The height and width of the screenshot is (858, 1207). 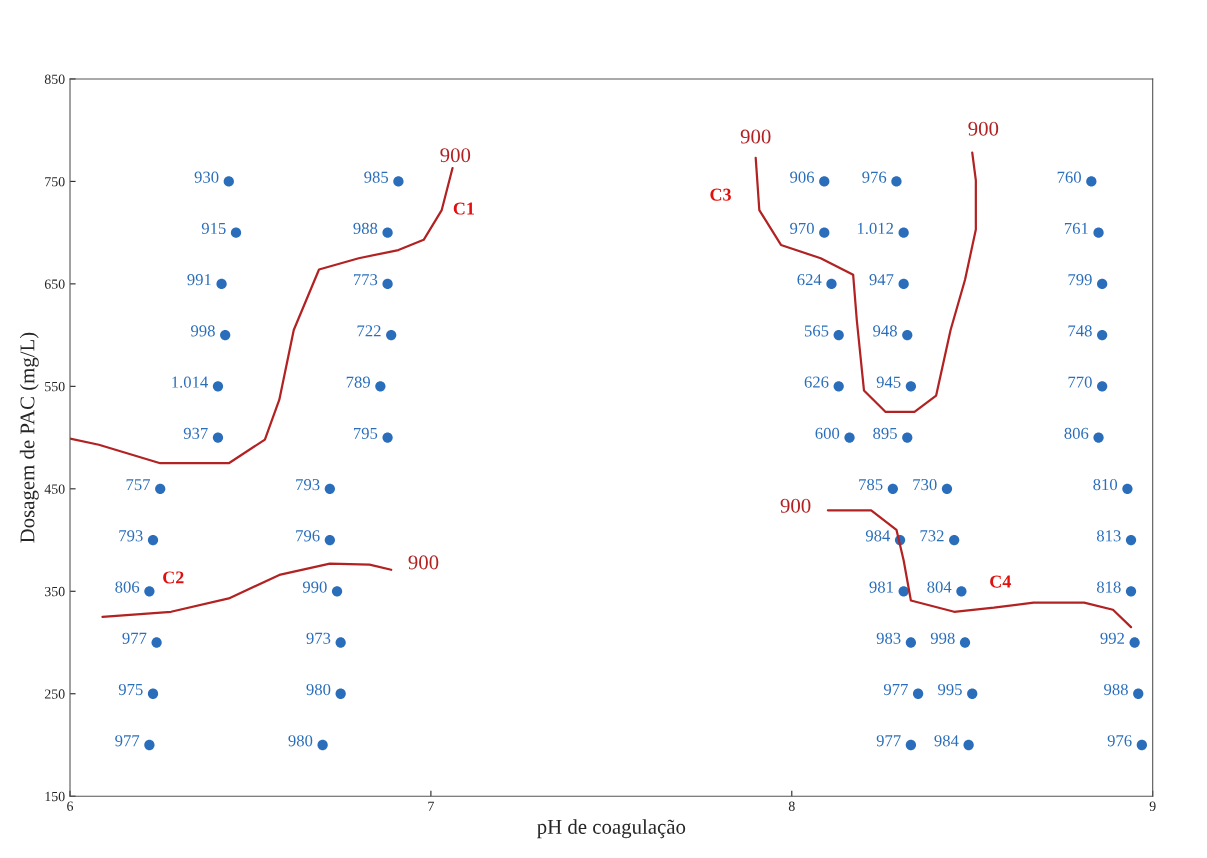 What do you see at coordinates (809, 280) in the screenshot?
I see `annotation: 624` at bounding box center [809, 280].